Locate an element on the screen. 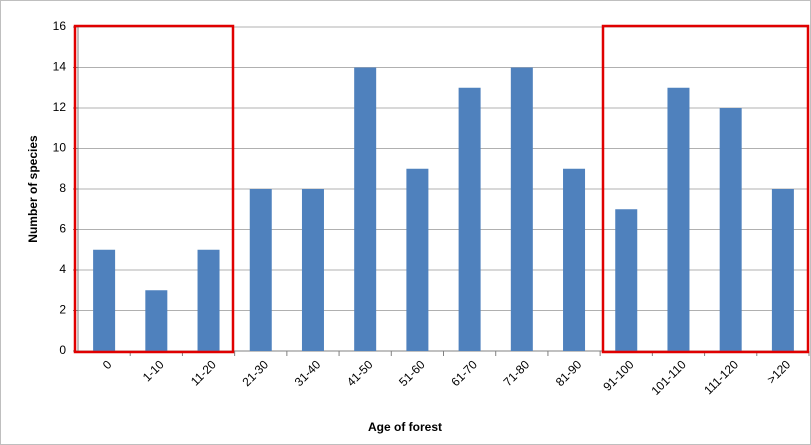 The width and height of the screenshot is (811, 445). y-tick-label: 2 is located at coordinates (62, 310).